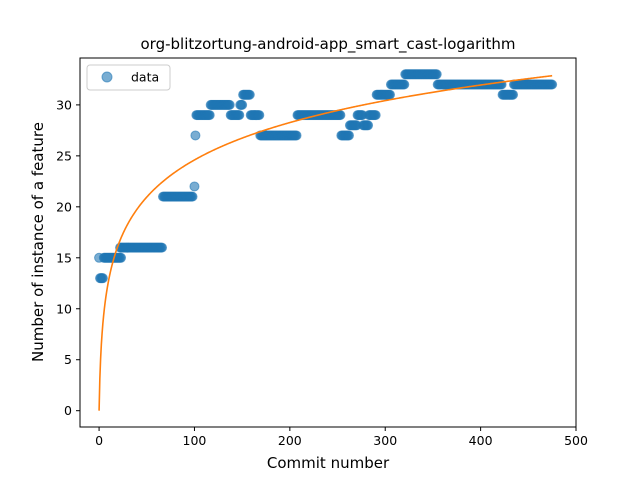 The height and width of the screenshot is (480, 640). I want to click on y-tick-label: 10, so click(64, 308).